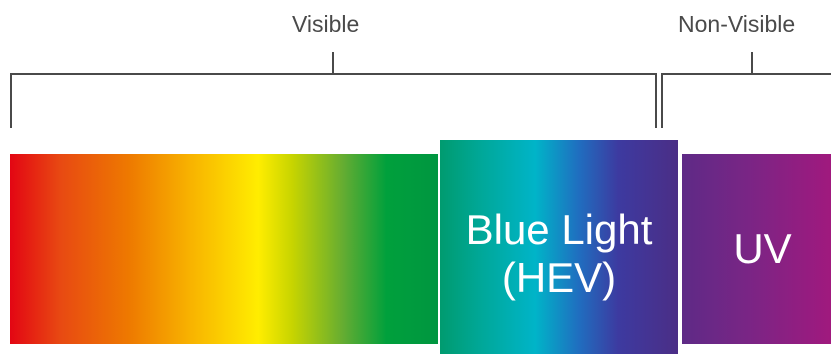 Image resolution: width=831 pixels, height=356 pixels. What do you see at coordinates (559, 277) in the screenshot?
I see `hev-label: (HEV)` at bounding box center [559, 277].